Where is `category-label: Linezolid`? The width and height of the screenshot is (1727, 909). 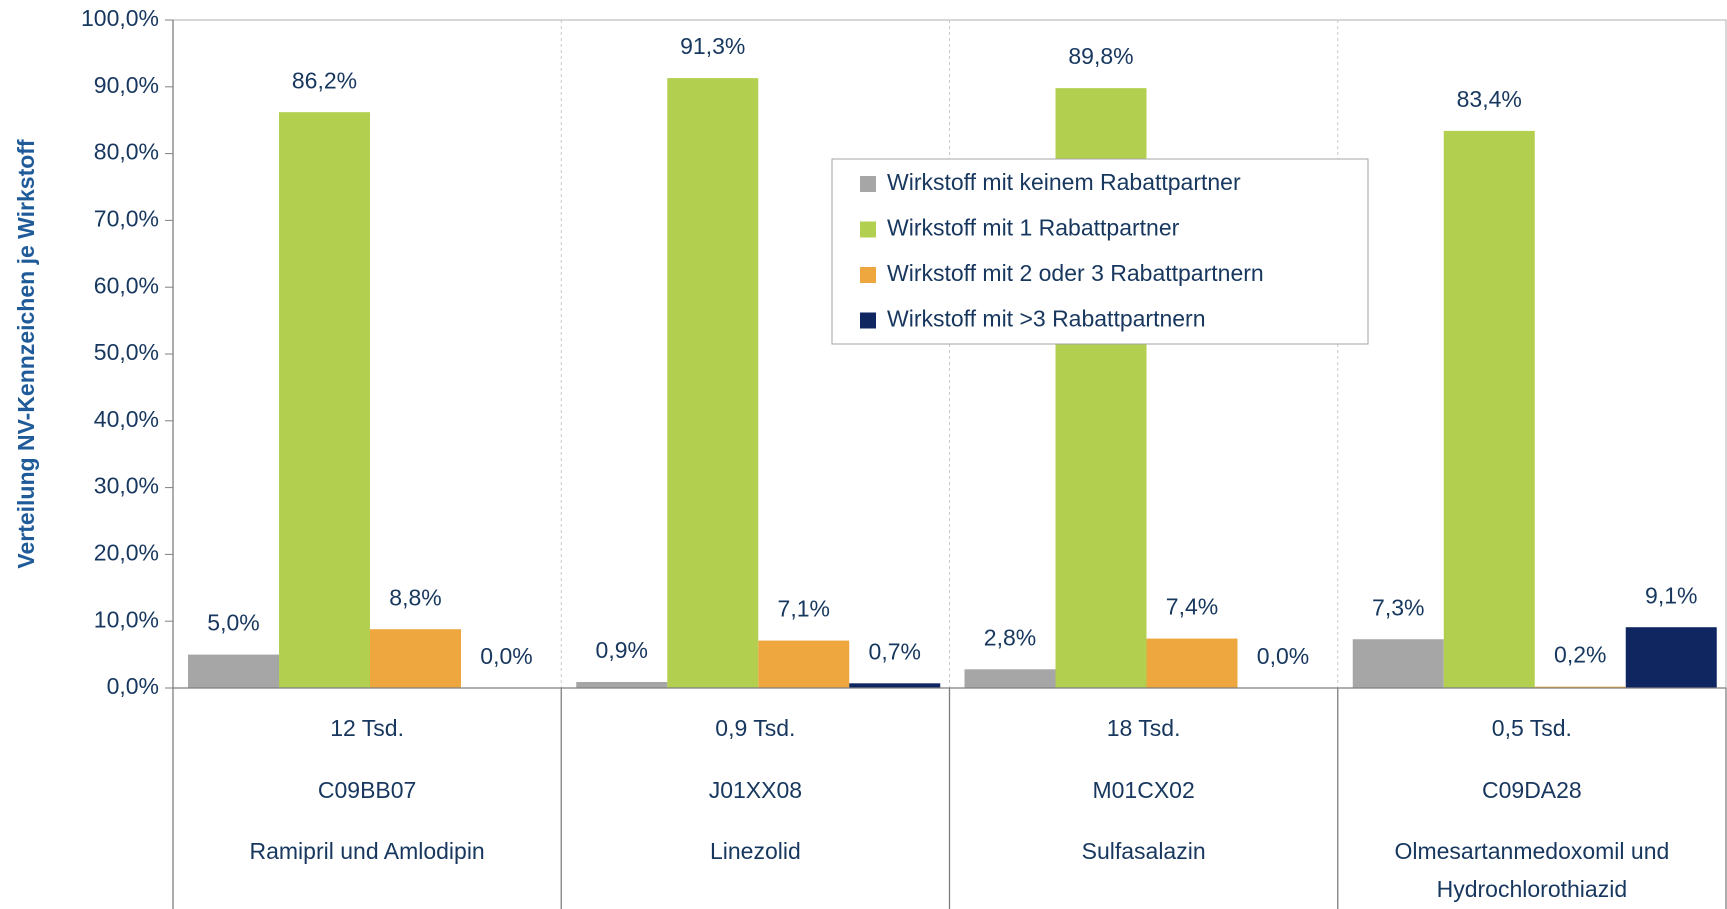
category-label: Linezolid is located at coordinates (755, 851).